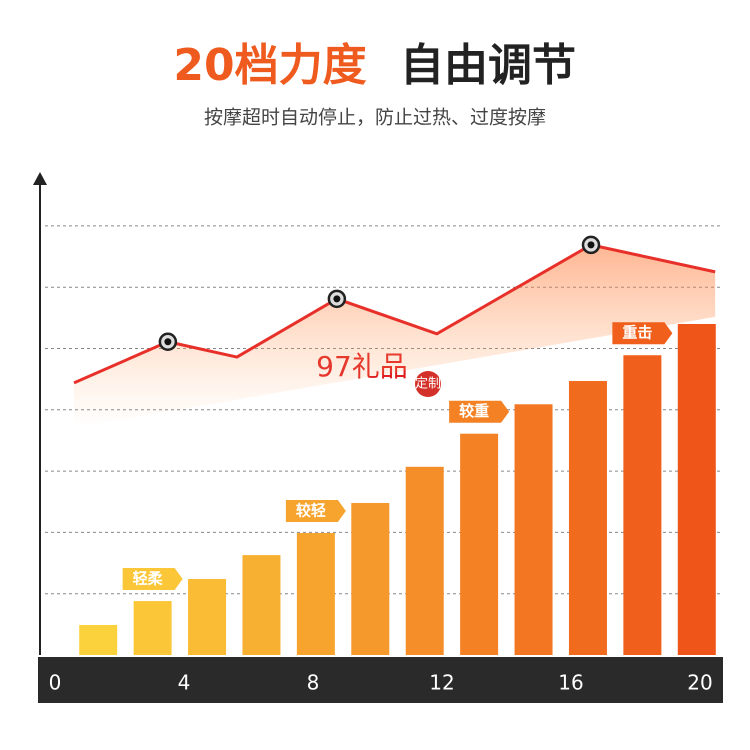 Image resolution: width=750 pixels, height=750 pixels. I want to click on annotation: 轻柔, so click(148, 579).